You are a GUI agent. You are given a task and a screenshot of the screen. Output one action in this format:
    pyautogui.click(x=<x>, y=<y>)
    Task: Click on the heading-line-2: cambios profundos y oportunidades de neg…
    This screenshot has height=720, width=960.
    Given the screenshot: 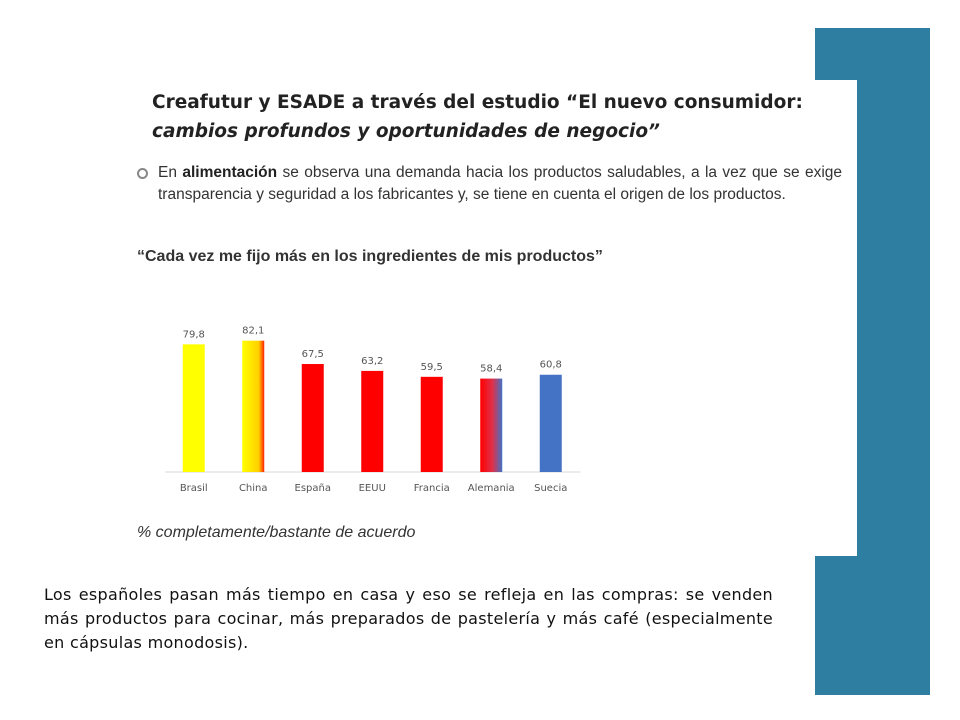 What is the action you would take?
    pyautogui.click(x=406, y=131)
    